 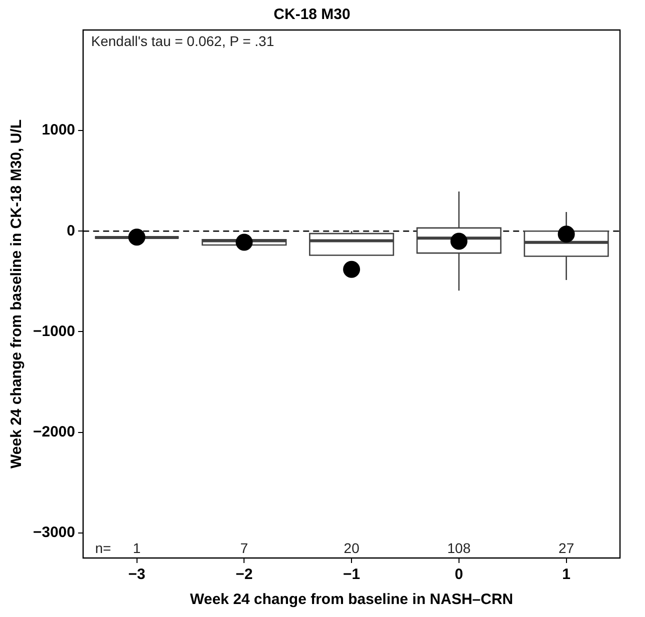 What do you see at coordinates (244, 548) in the screenshot?
I see `annotation: 7` at bounding box center [244, 548].